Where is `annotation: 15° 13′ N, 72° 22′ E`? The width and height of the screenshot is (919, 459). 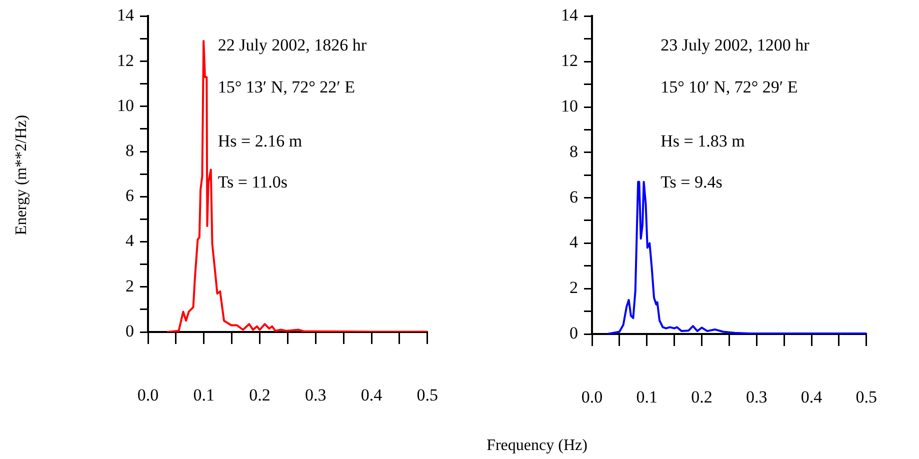
annotation: 15° 13′ N, 72° 22′ E is located at coordinates (287, 87).